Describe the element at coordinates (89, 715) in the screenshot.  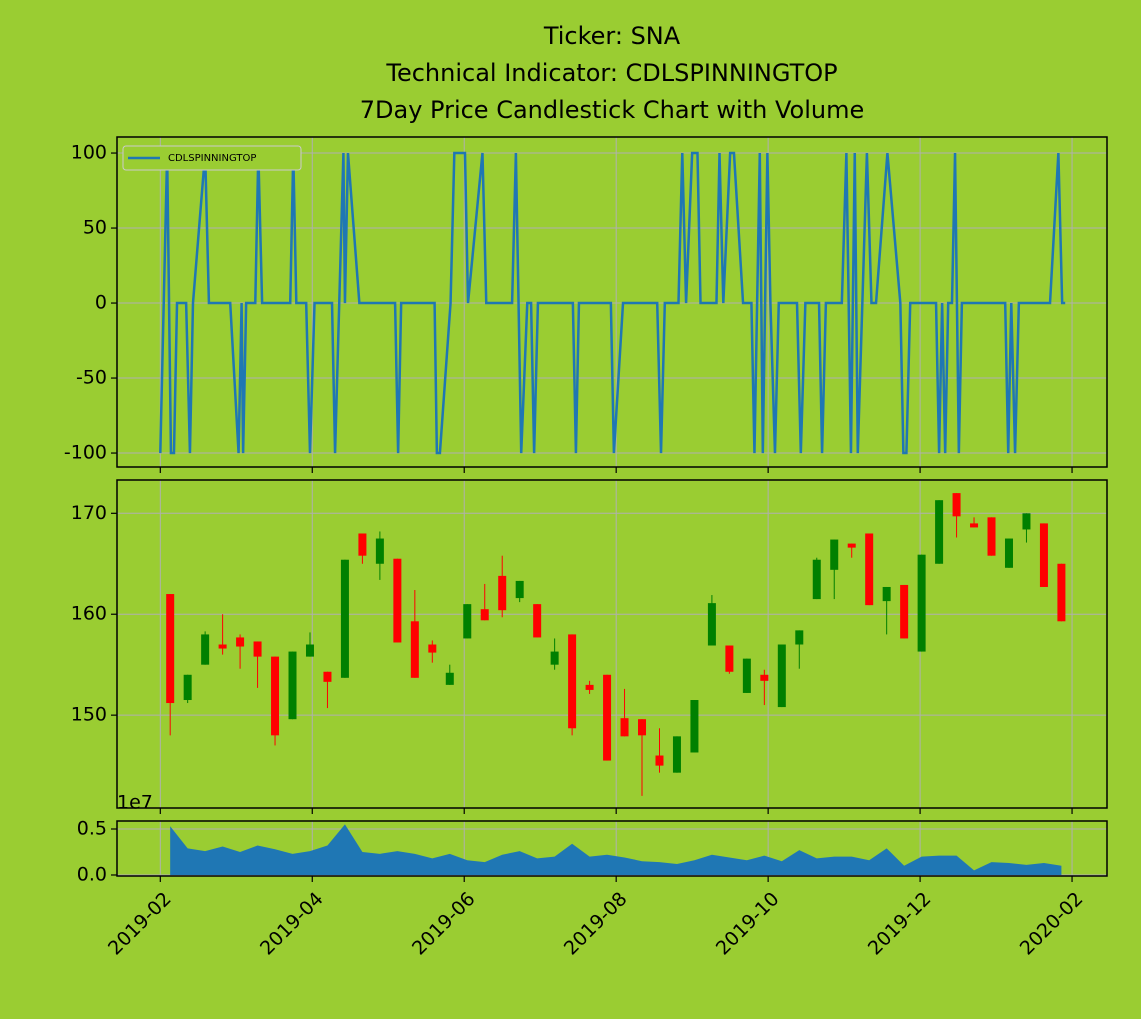
I see `y-tick-label: 150` at that location.